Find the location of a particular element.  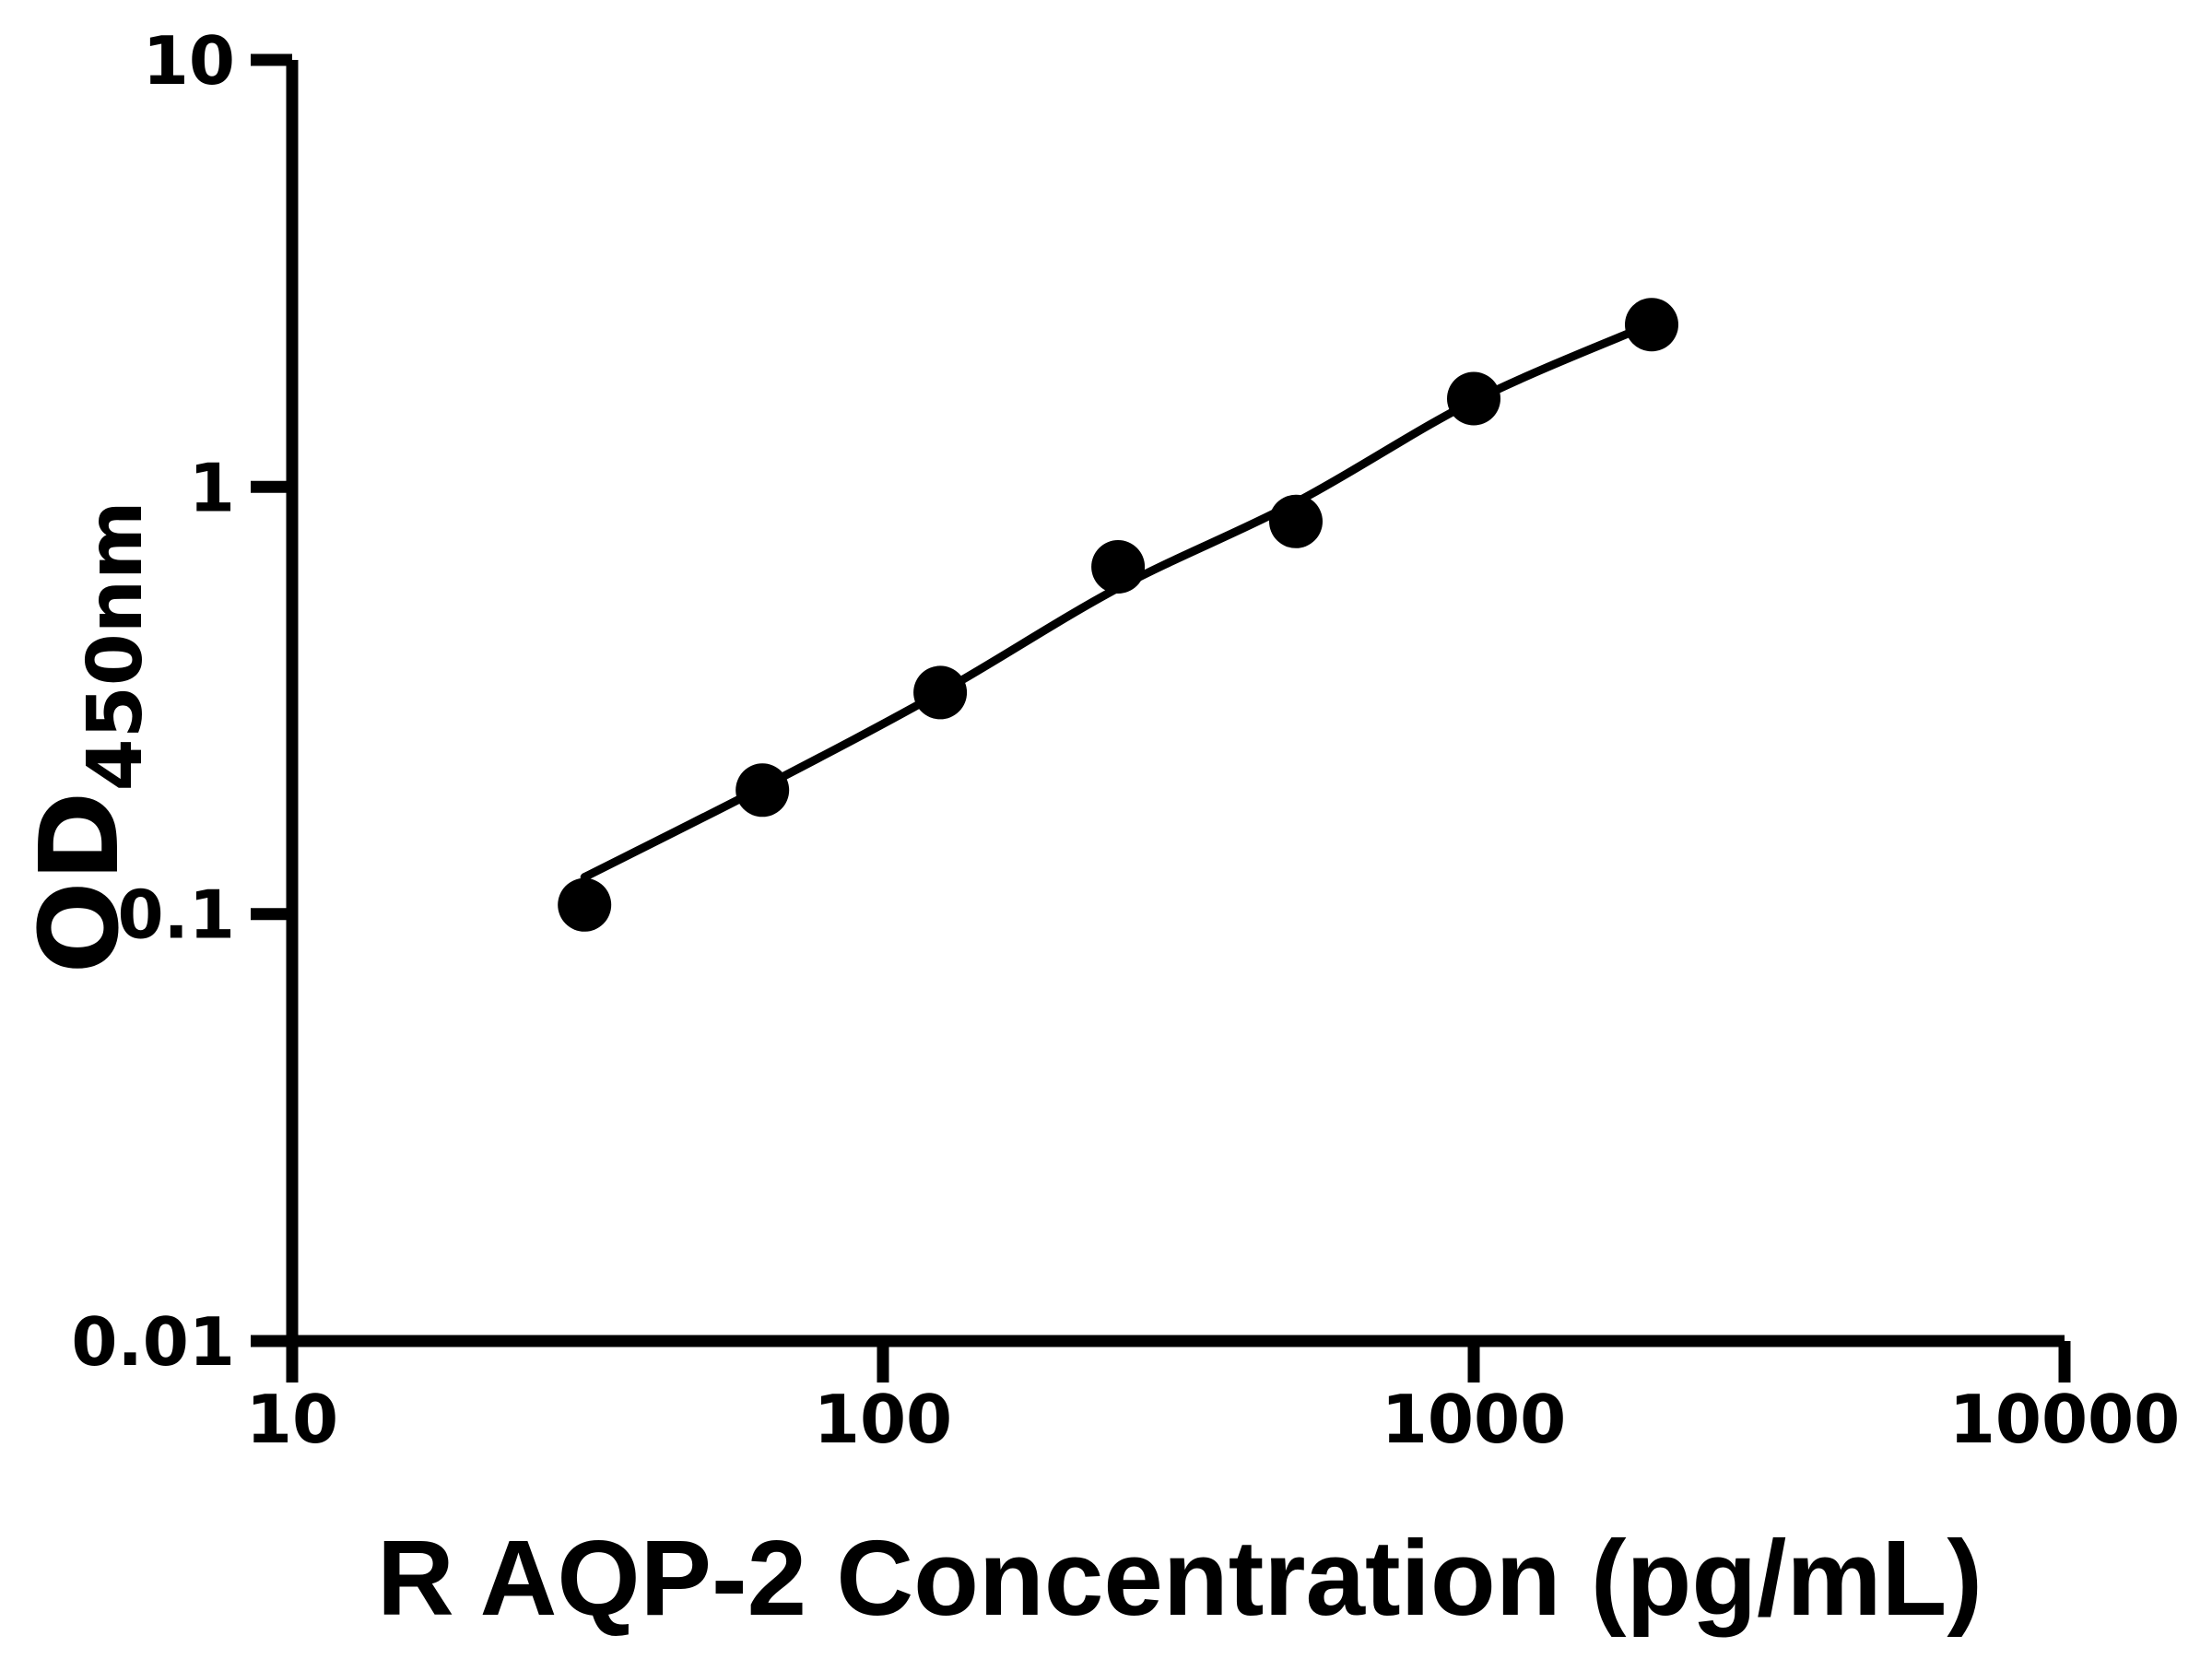

y-axis-ticks is located at coordinates (271, 700).